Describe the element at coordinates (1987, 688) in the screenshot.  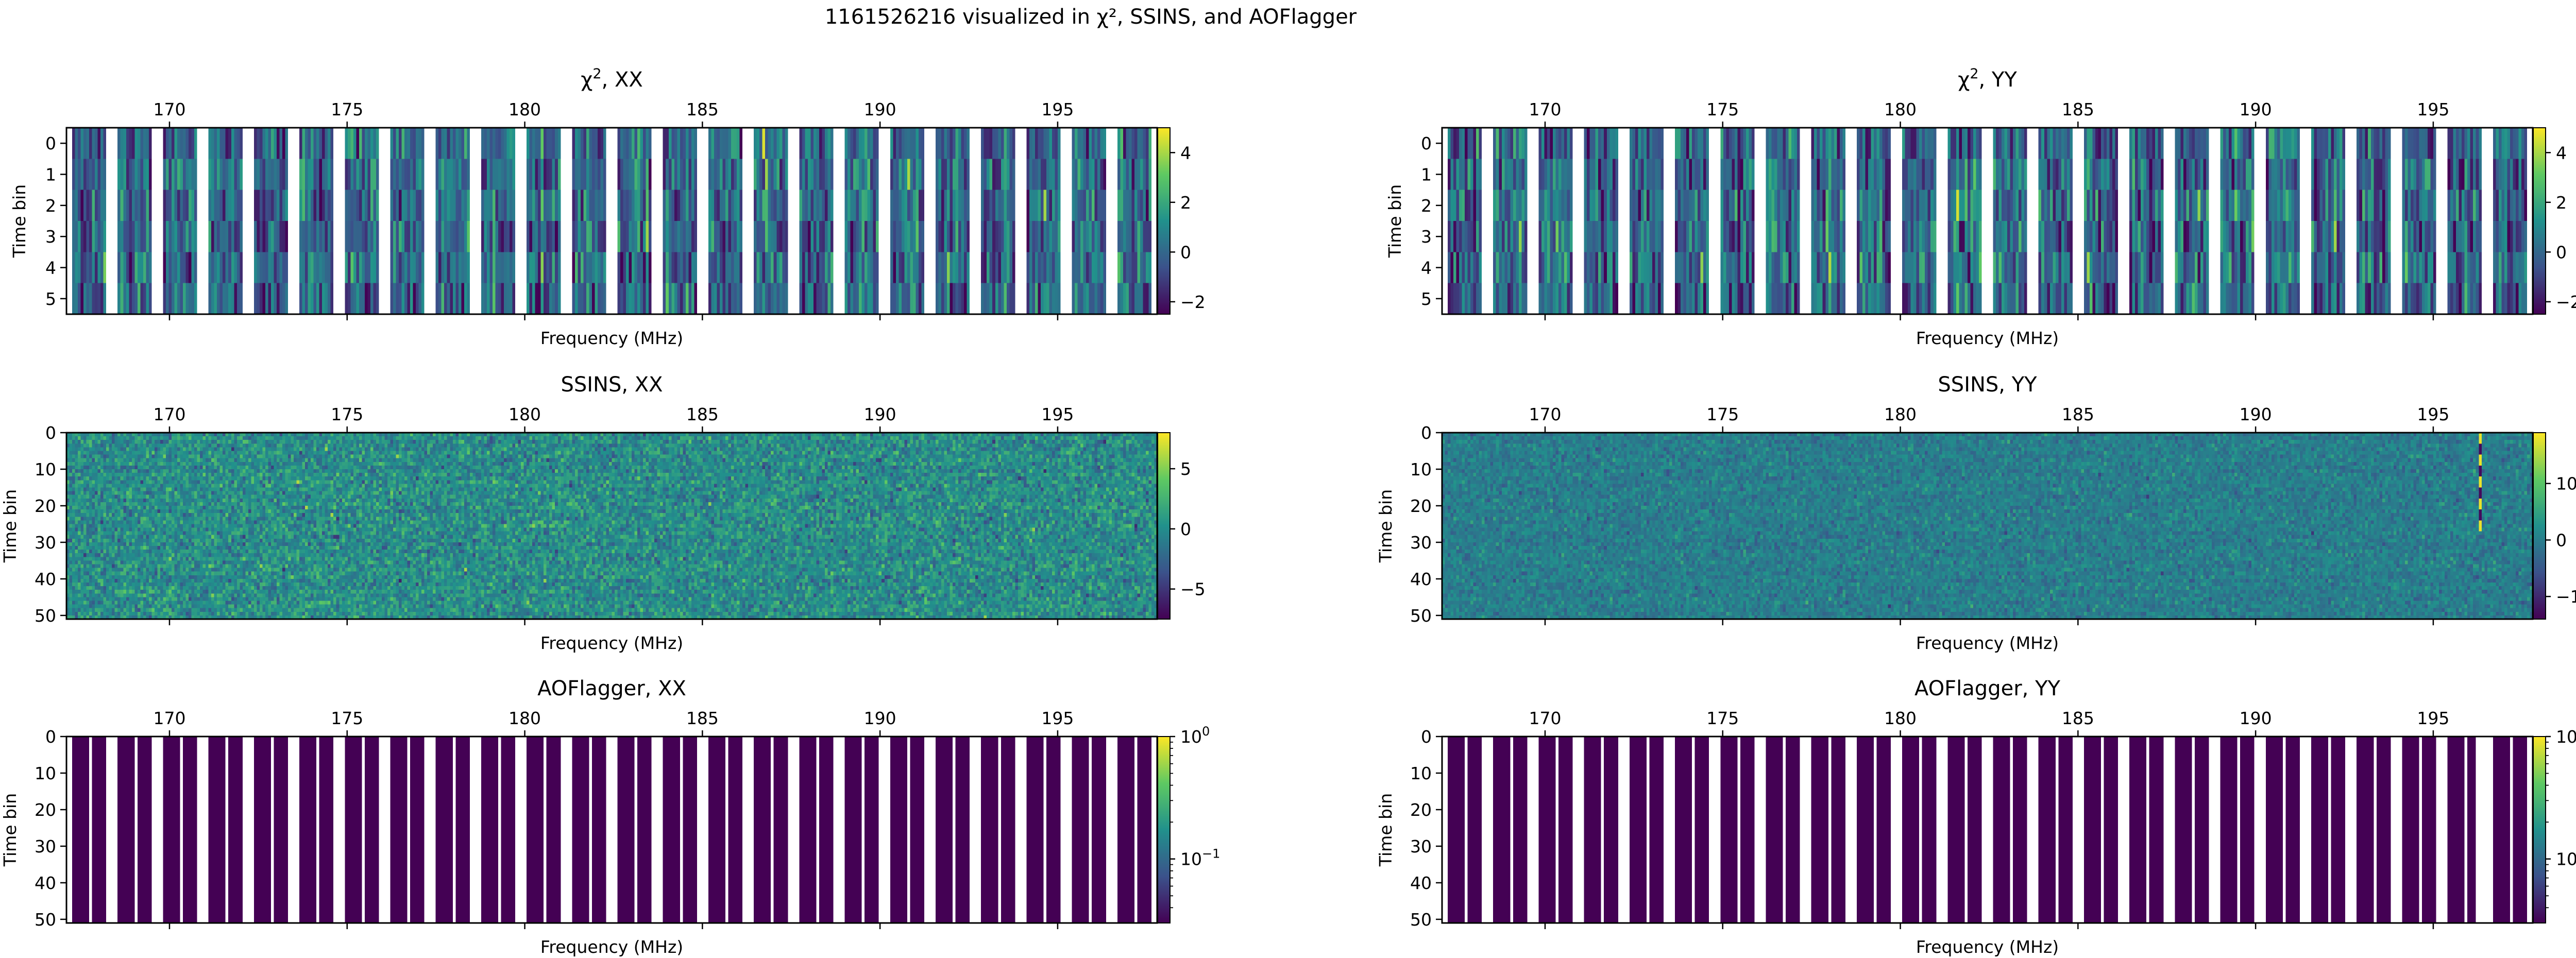
I see `panel-title: AOFlagger, YY` at that location.